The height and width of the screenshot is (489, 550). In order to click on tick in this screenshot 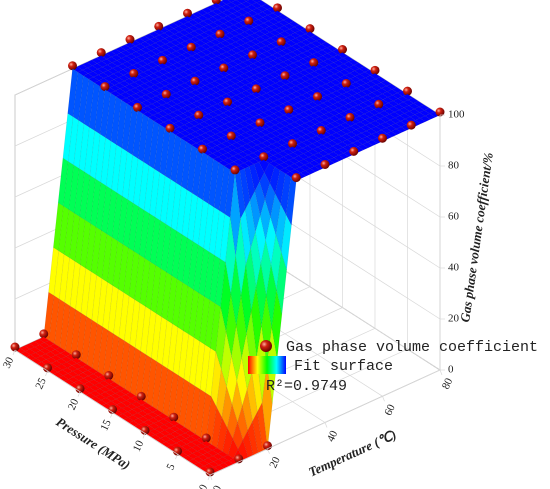, I will do `click(441, 372)`.